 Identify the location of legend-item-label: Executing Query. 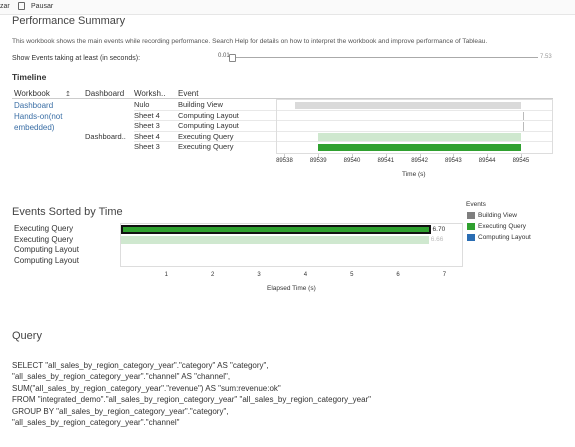
(502, 226).